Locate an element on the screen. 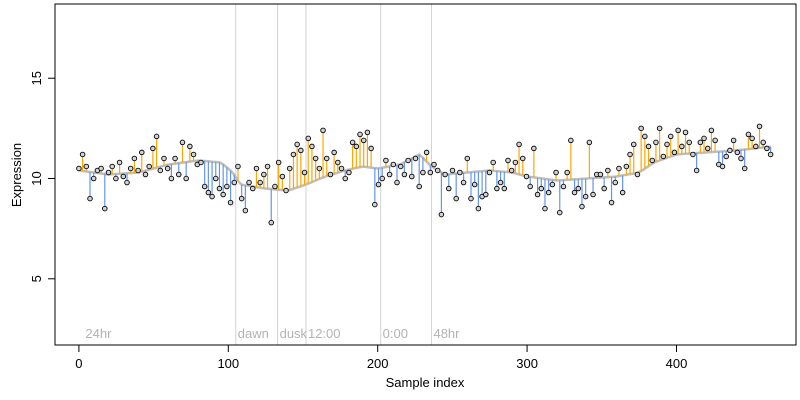 Image resolution: width=800 pixels, height=400 pixels. x-tick-label: 100 is located at coordinates (228, 363).